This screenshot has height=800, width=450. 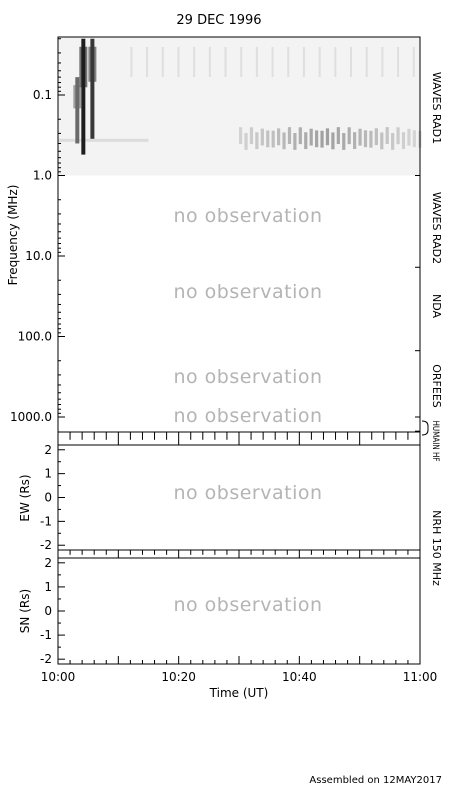 What do you see at coordinates (46, 545) in the screenshot?
I see `ew-tick-label: -2` at bounding box center [46, 545].